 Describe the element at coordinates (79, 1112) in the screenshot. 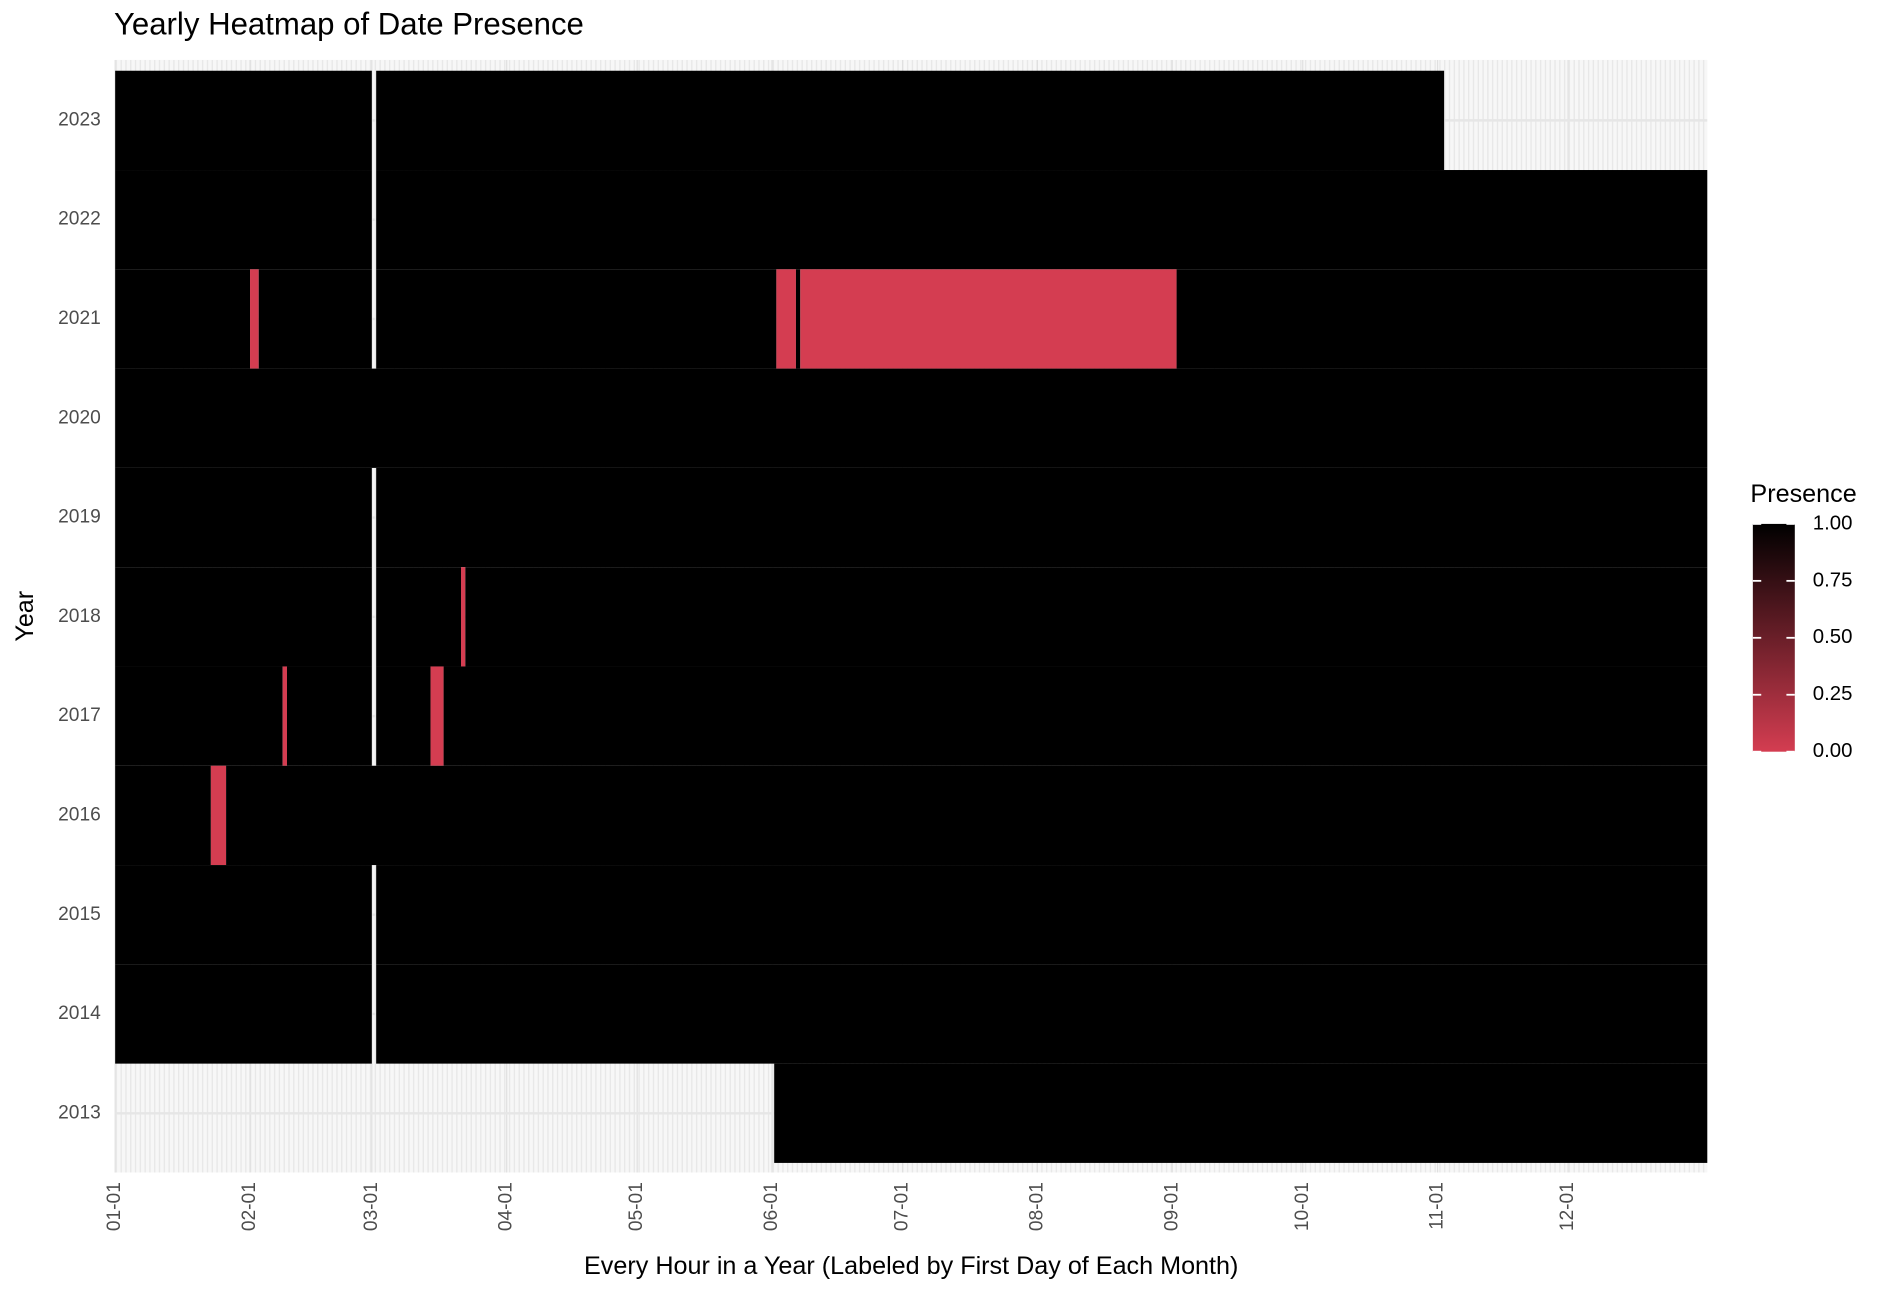

I see `y-tick-label: 2013` at that location.